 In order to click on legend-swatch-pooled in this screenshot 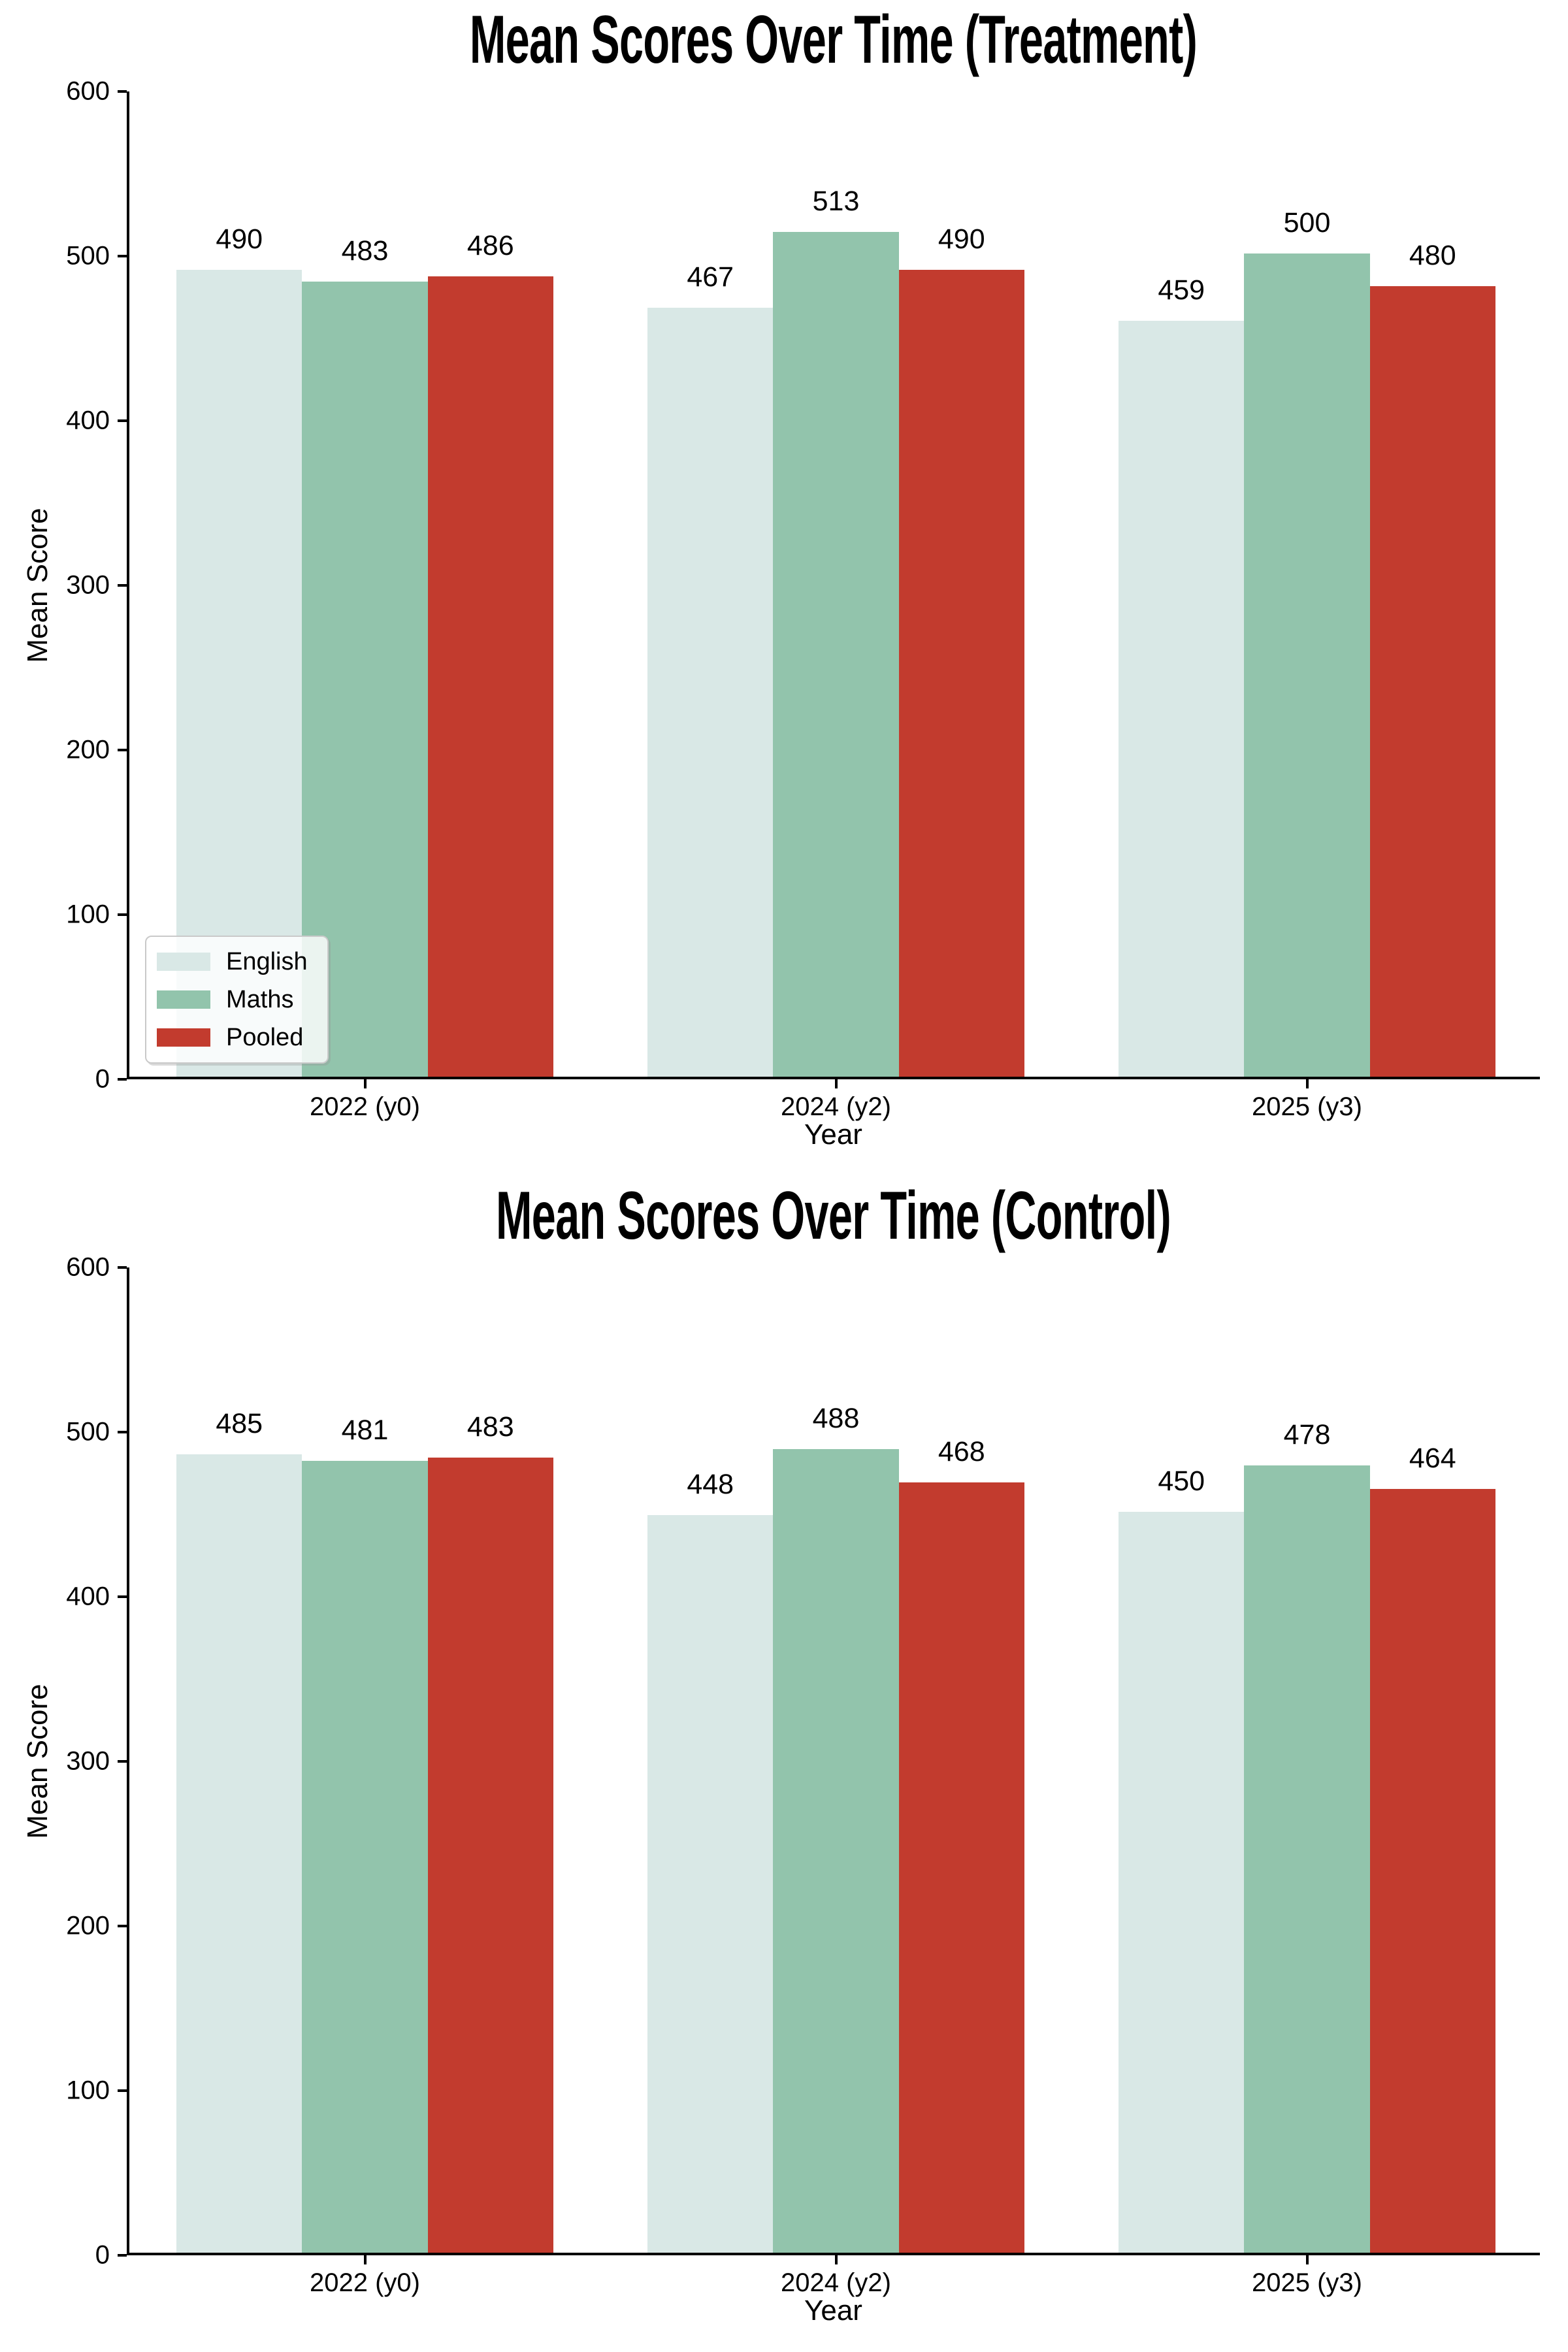, I will do `click(183, 1037)`.